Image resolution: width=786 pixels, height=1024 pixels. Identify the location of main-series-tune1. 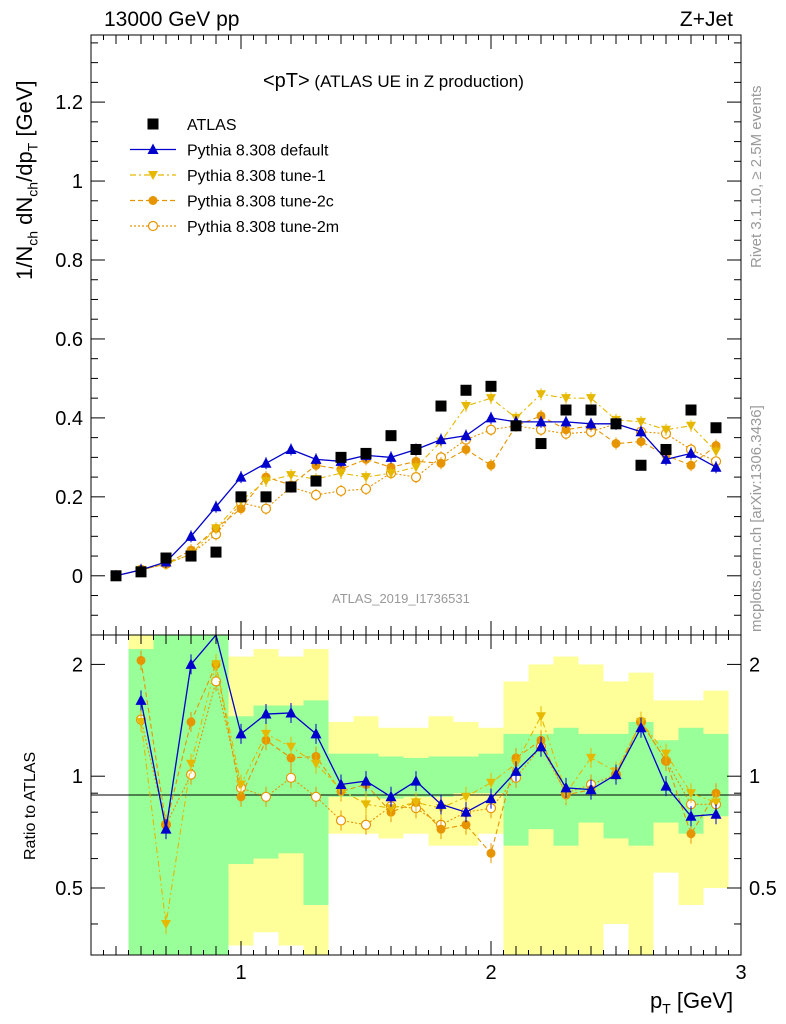
(416, 484).